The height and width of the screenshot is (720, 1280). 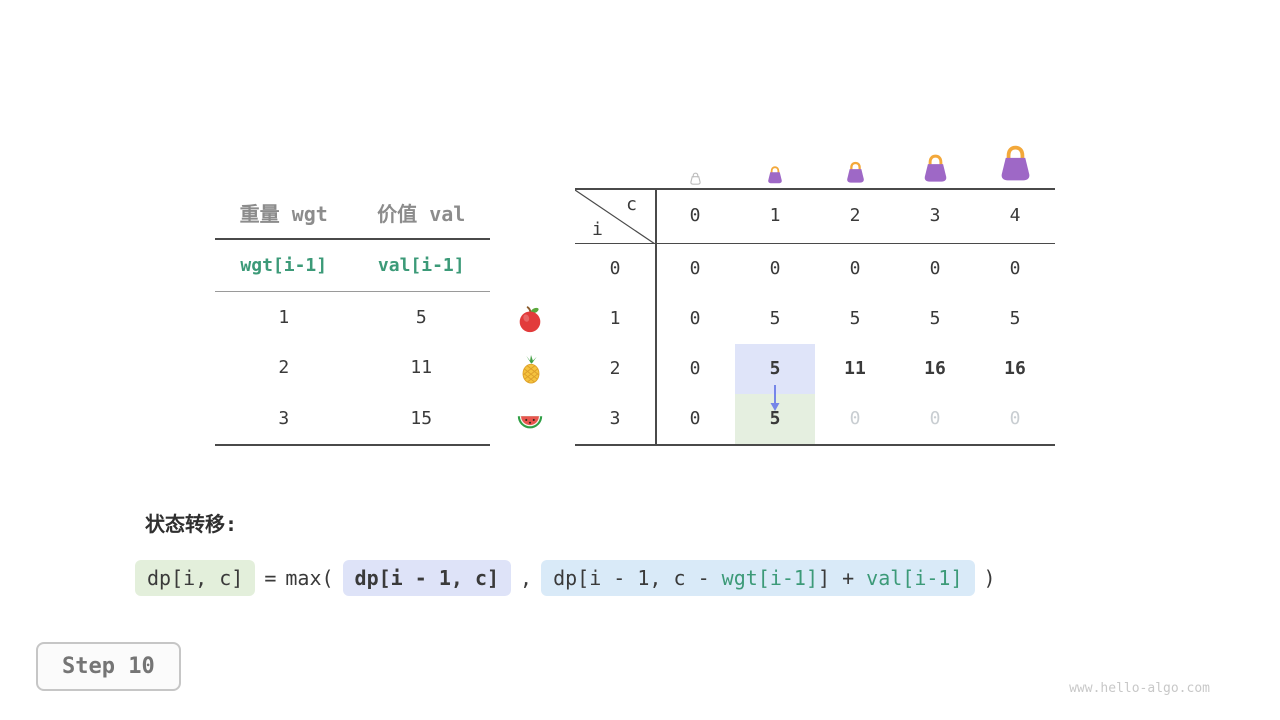 I want to click on bag-large-icon, so click(x=935, y=168).